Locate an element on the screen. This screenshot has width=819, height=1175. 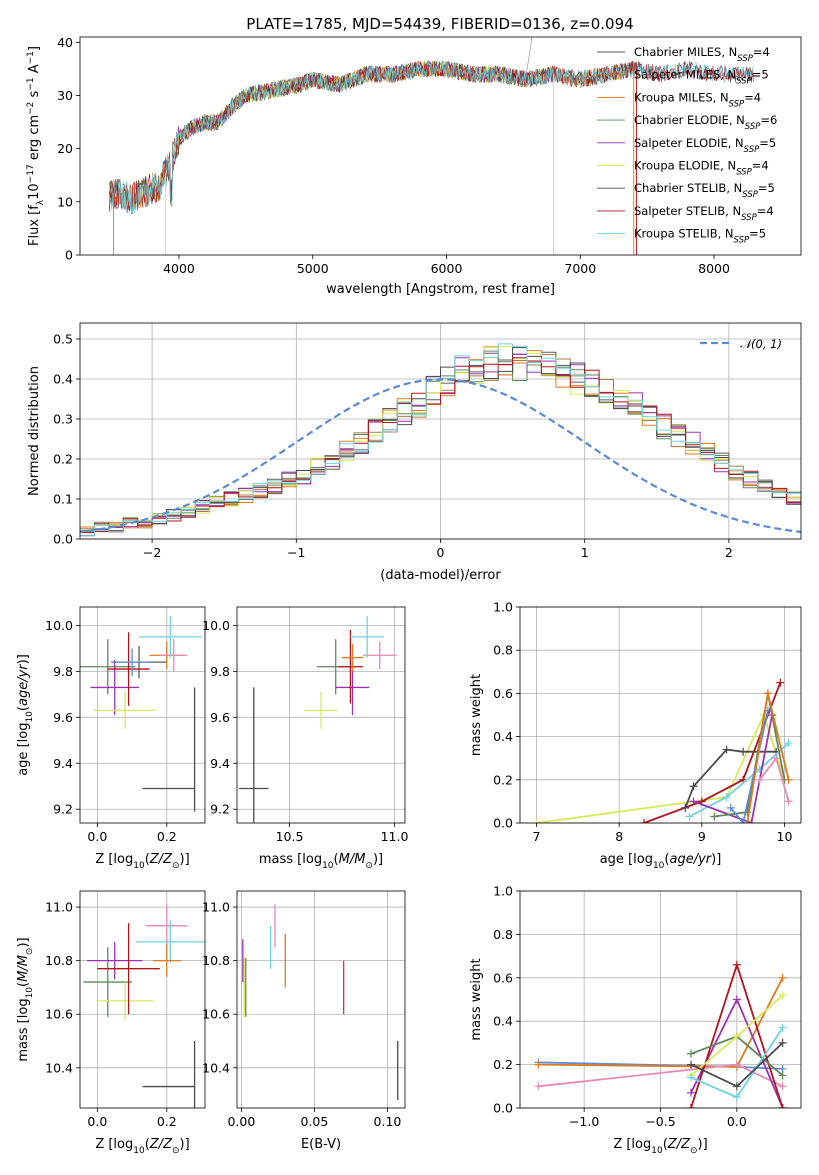
spectrum-plot-area is located at coordinates (432, 146).